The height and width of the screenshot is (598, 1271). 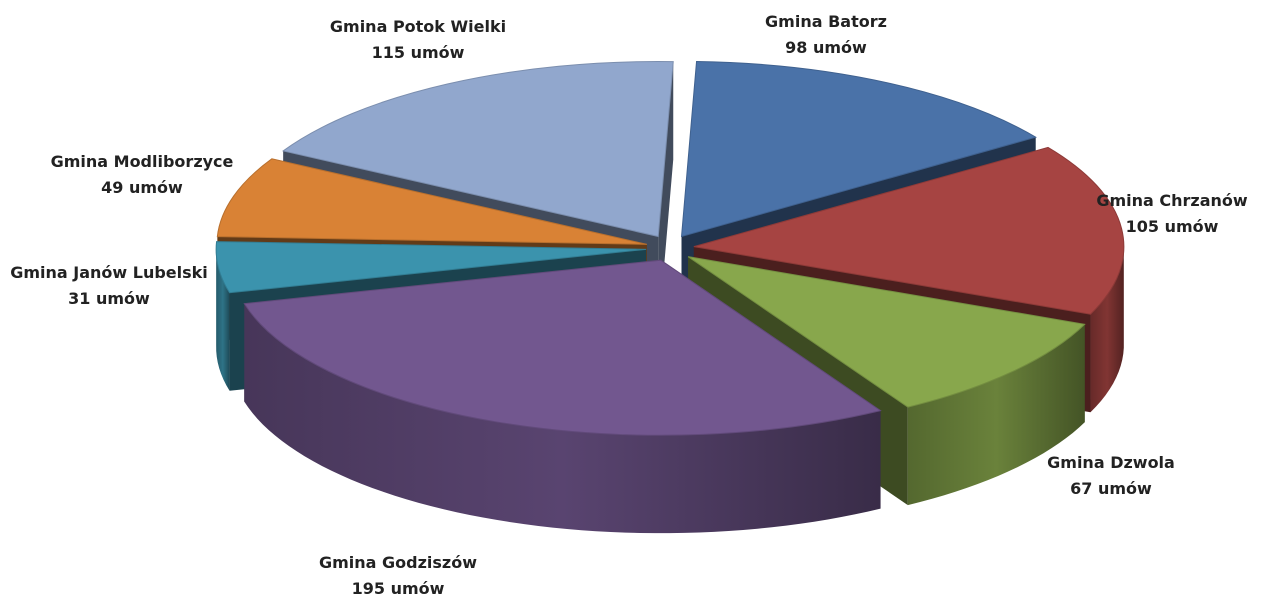 What do you see at coordinates (826, 47) in the screenshot?
I see `slice-value-label: 98 umów` at bounding box center [826, 47].